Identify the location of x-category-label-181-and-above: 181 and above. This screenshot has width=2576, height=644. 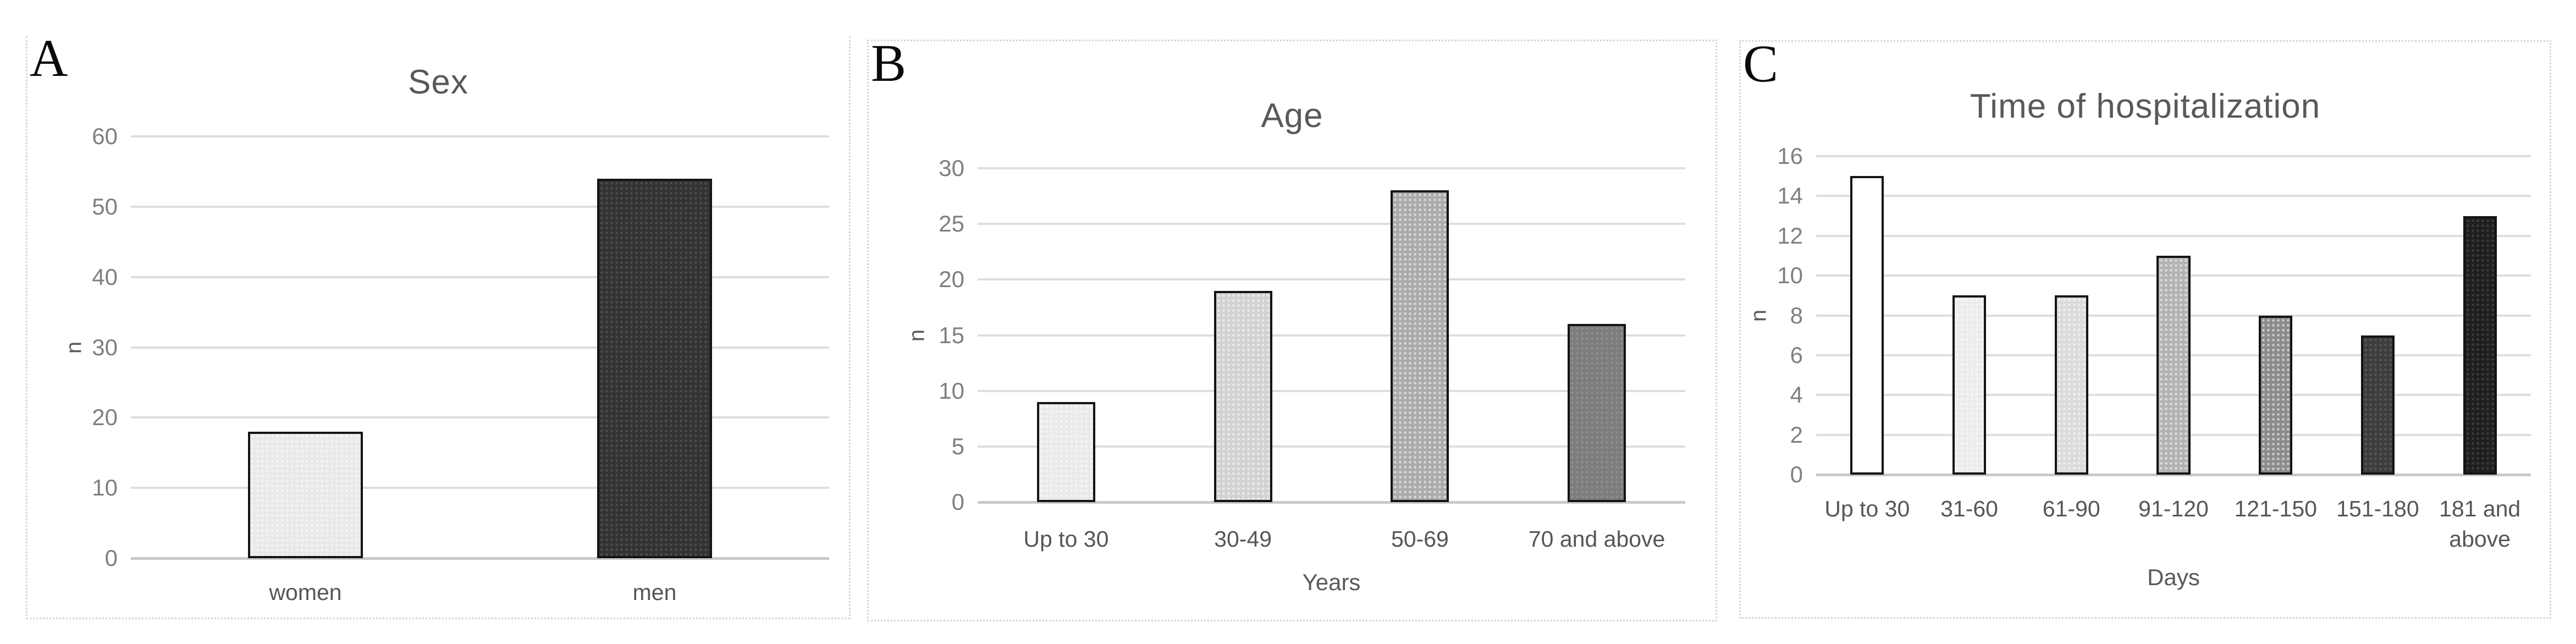
(2480, 524).